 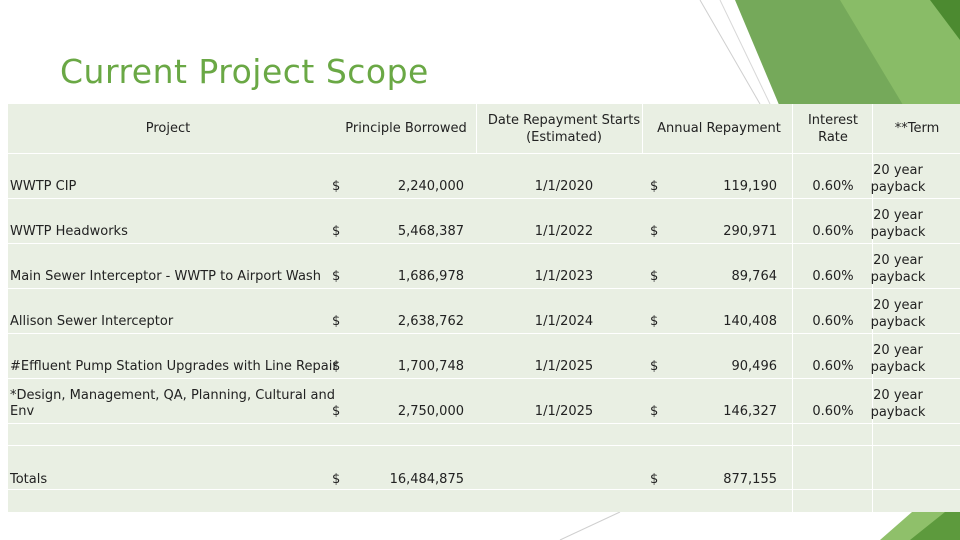 I want to click on principle-value: 2,240,000, so click(x=430, y=186).